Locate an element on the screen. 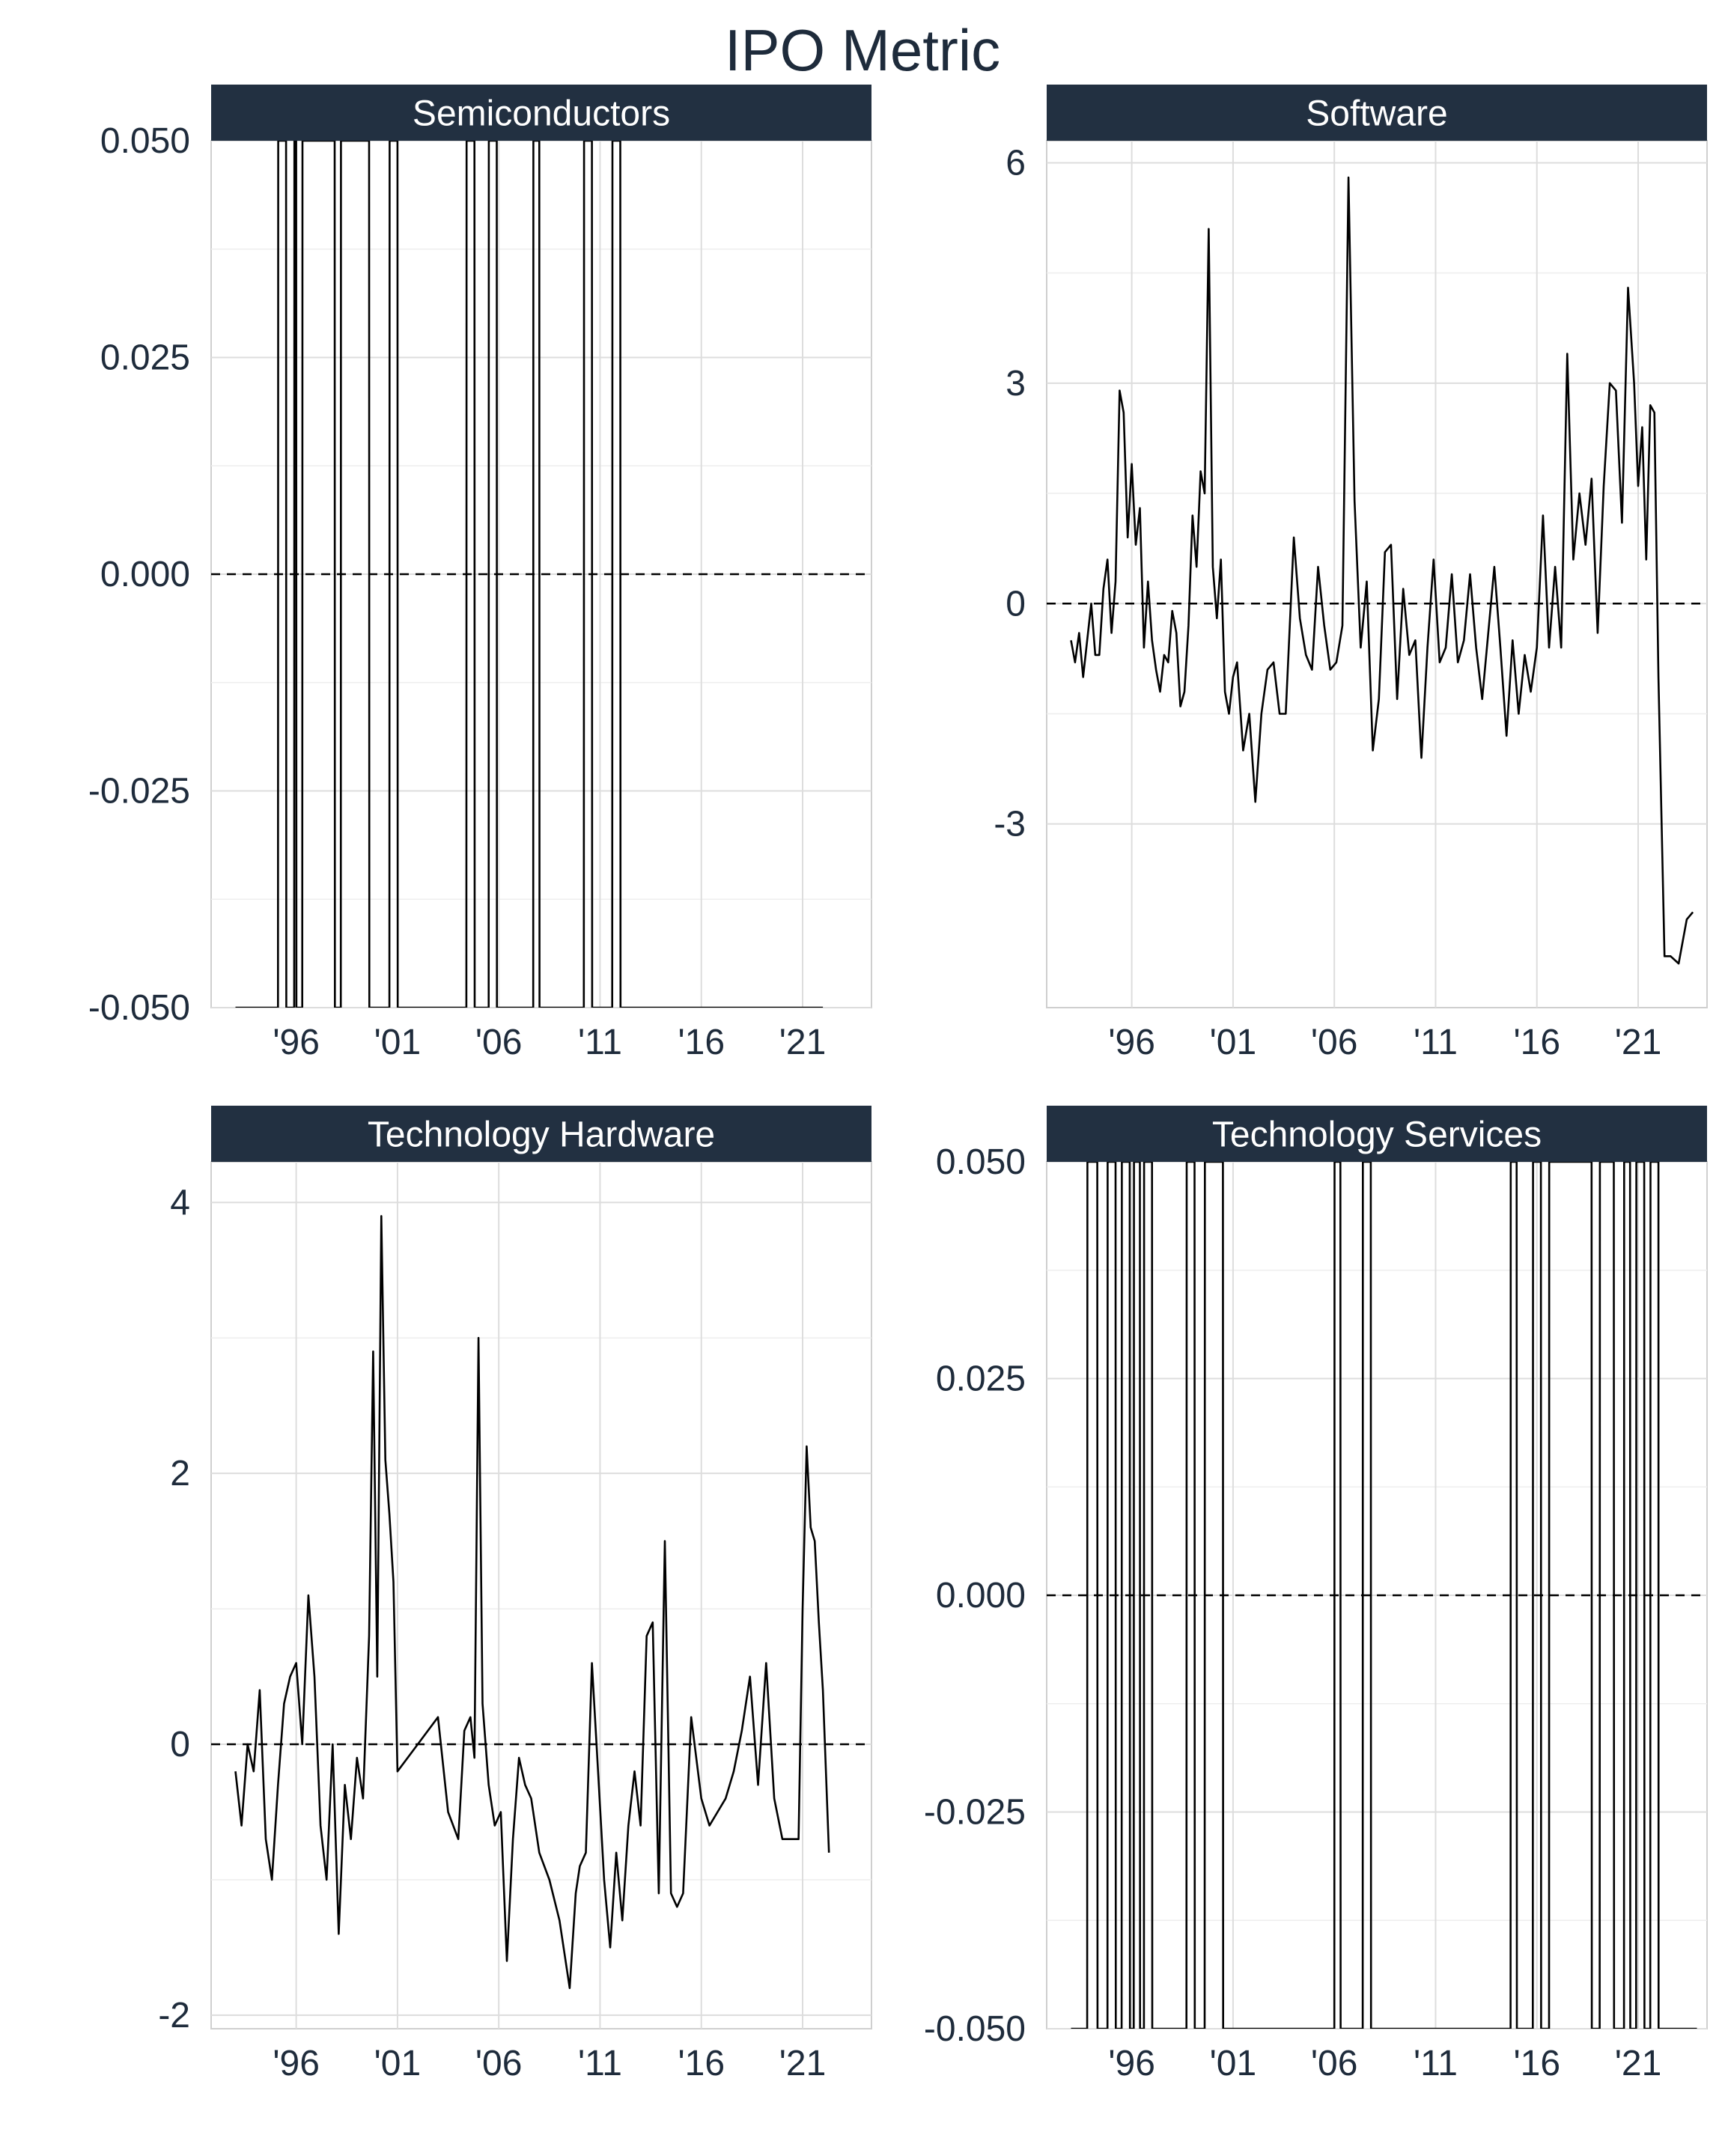 The image size is (1725, 2156). chart-title: IPO Metric is located at coordinates (862, 50).